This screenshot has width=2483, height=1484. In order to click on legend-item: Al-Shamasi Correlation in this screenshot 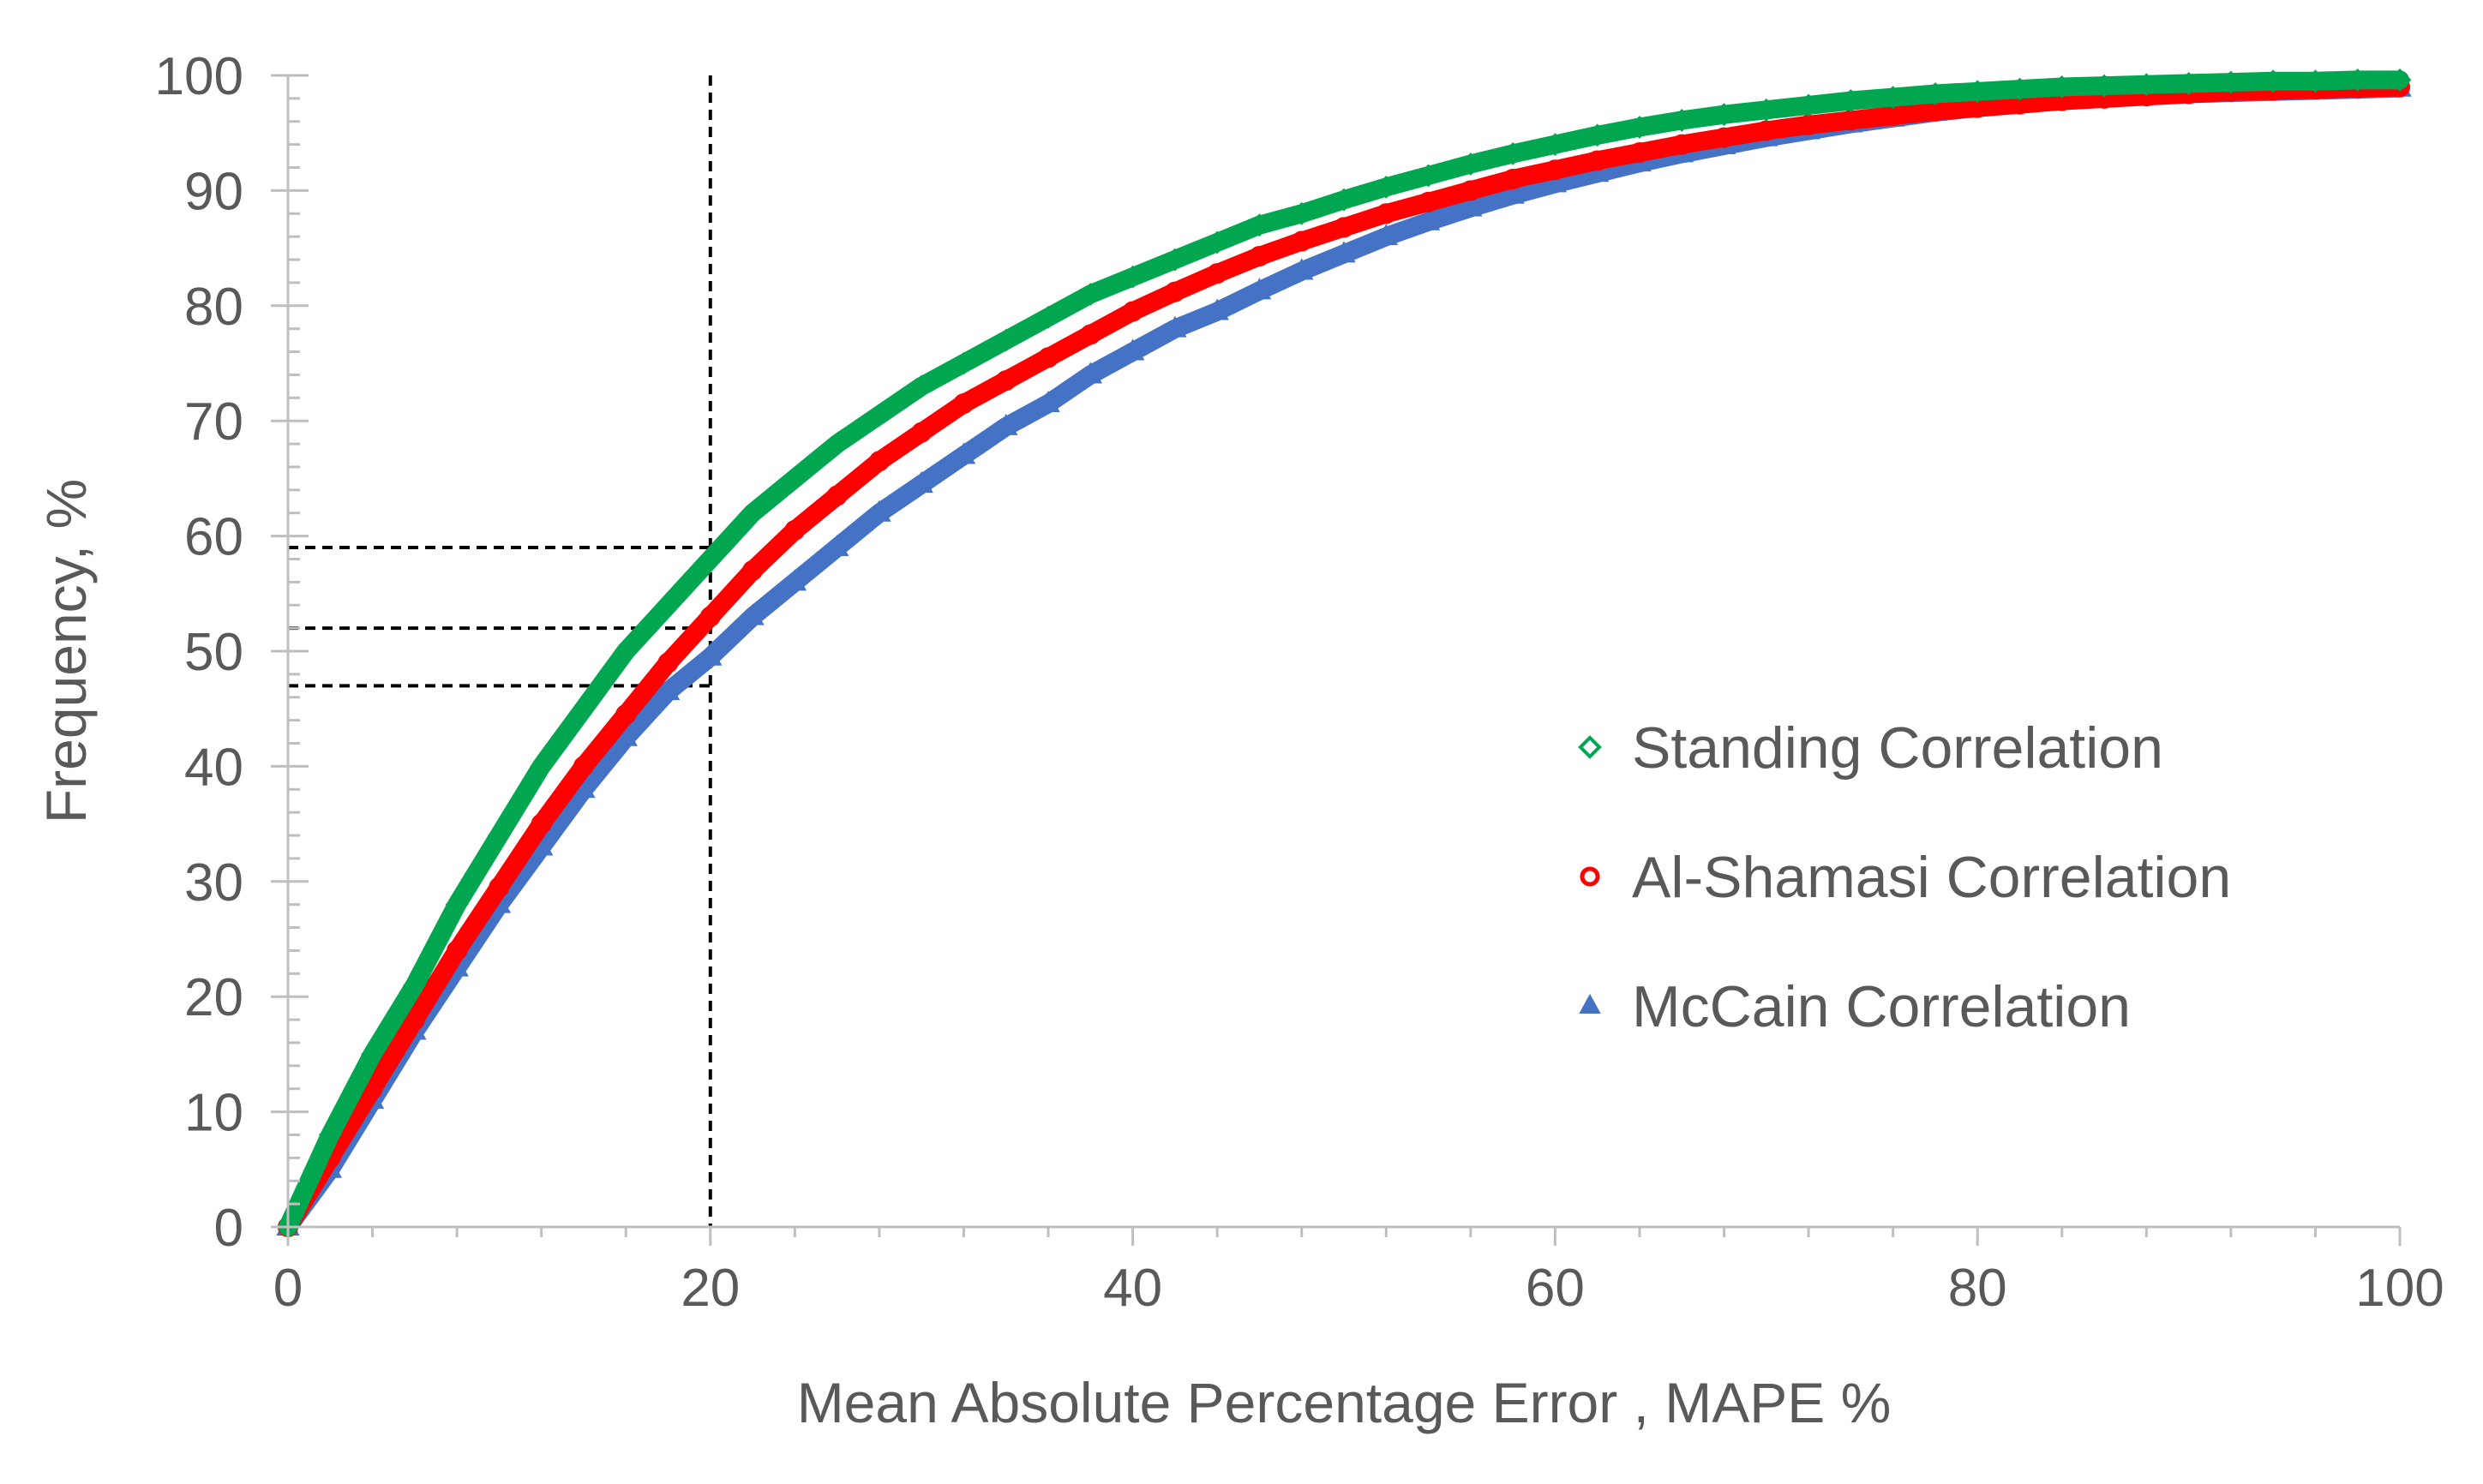, I will do `click(1905, 877)`.